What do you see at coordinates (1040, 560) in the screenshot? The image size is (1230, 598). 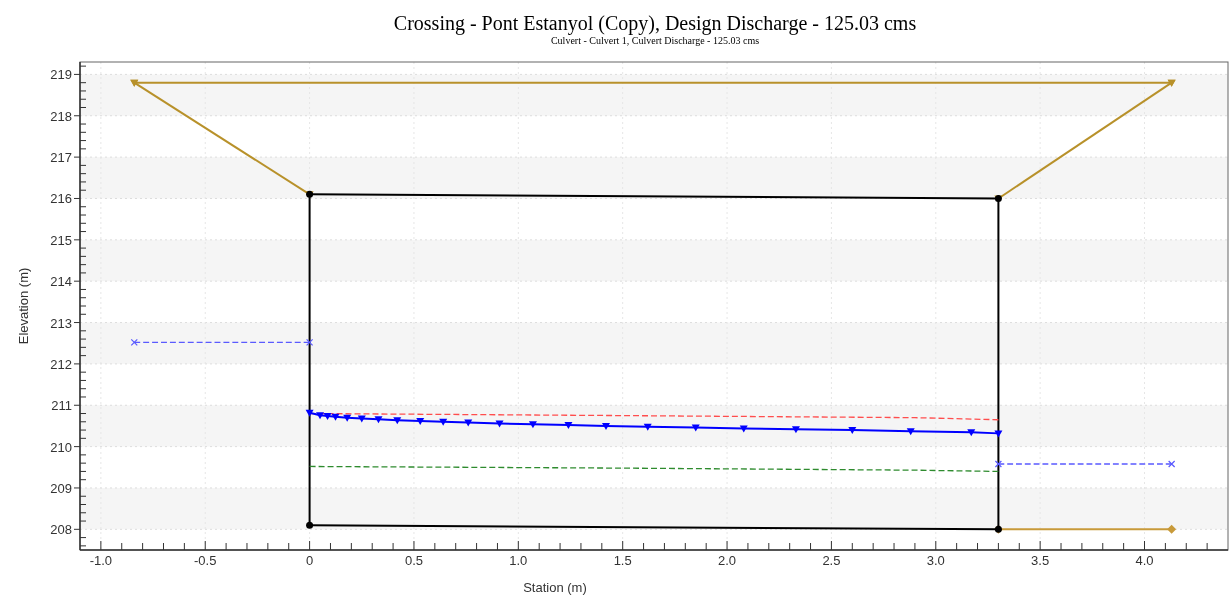 I see `x-tick-label: 3.5` at bounding box center [1040, 560].